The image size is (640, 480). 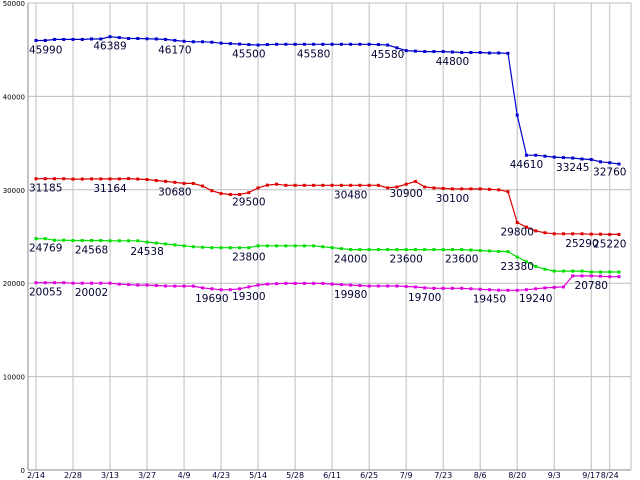 What do you see at coordinates (609, 173) in the screenshot?
I see `data-label: 32760` at bounding box center [609, 173].